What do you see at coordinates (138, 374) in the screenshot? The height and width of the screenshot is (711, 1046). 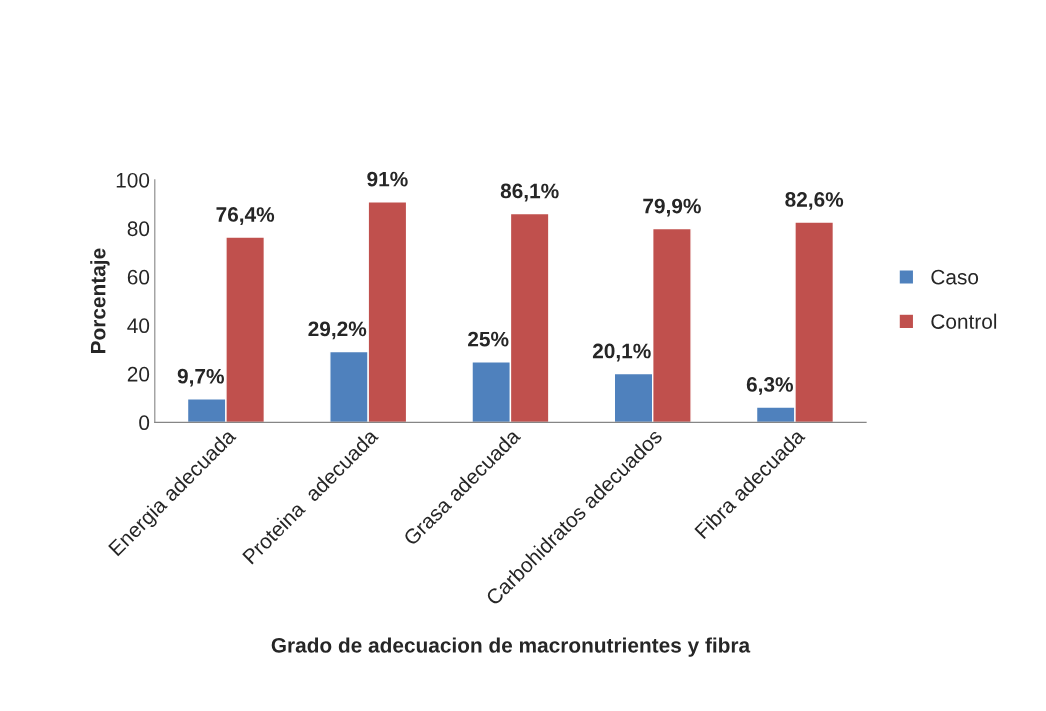 I see `y-tick-label: 20` at bounding box center [138, 374].